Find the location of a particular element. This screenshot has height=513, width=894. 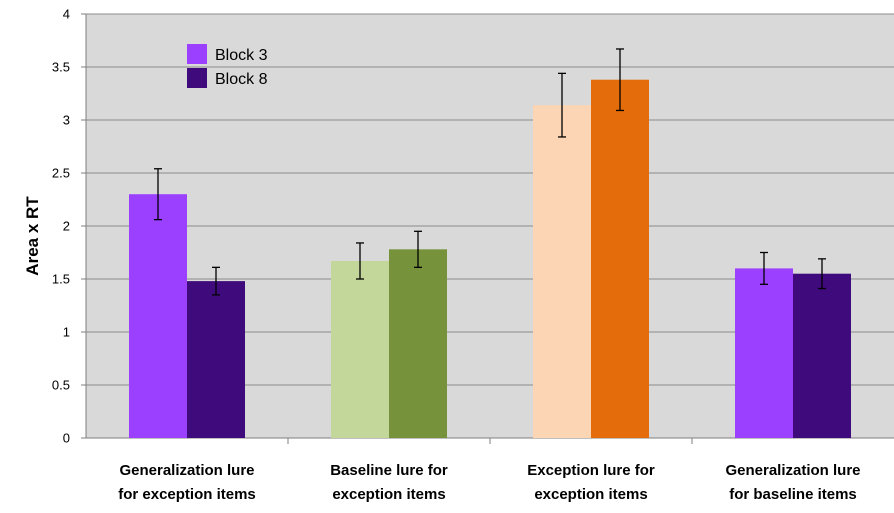

y-tick-label: 0 is located at coordinates (66, 438).